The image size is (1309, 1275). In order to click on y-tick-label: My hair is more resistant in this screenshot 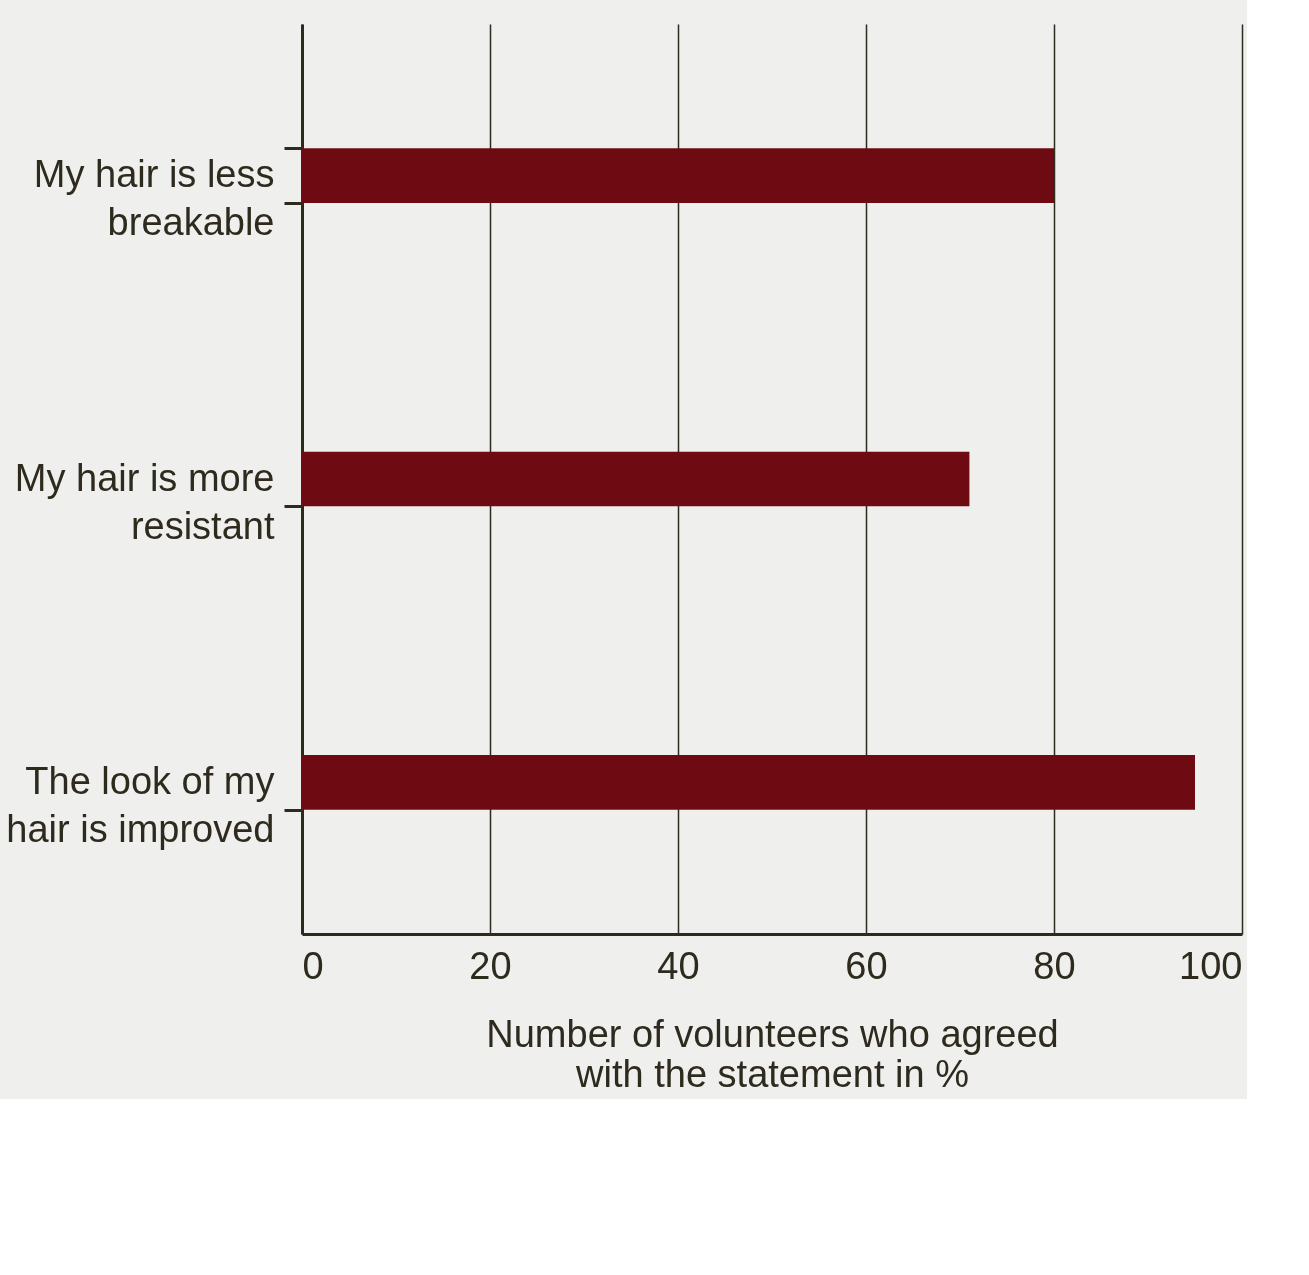, I will do `click(144, 501)`.